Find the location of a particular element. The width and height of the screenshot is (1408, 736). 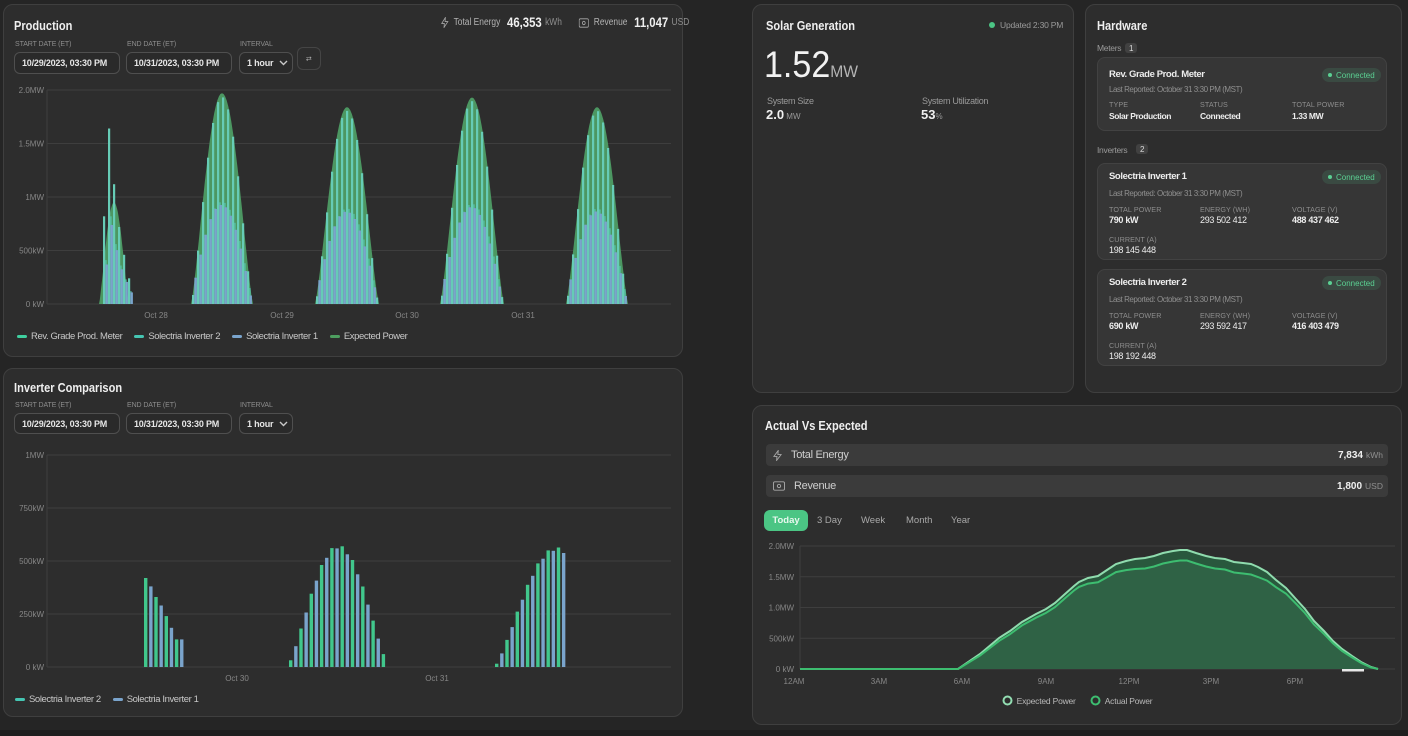

svg-text: Oct 28 is located at coordinates (156, 315).